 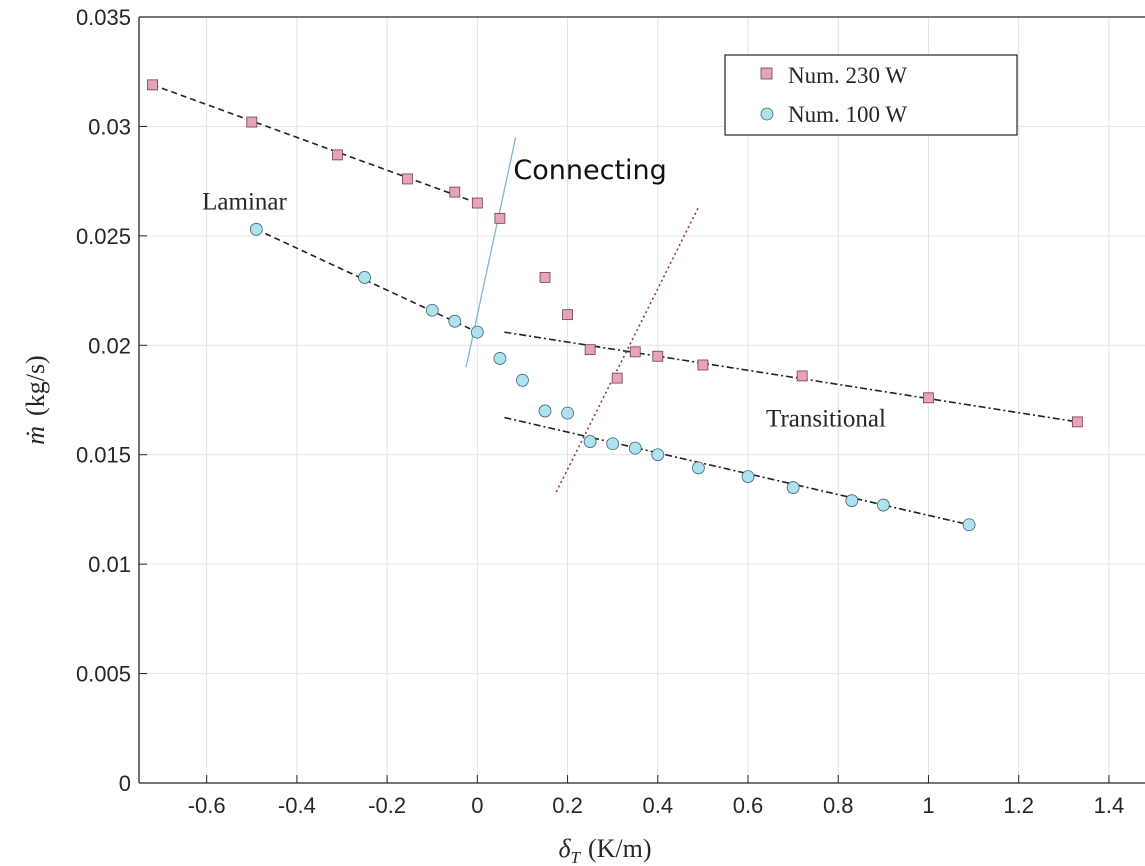 What do you see at coordinates (767, 114) in the screenshot?
I see `legend-marker-circle` at bounding box center [767, 114].